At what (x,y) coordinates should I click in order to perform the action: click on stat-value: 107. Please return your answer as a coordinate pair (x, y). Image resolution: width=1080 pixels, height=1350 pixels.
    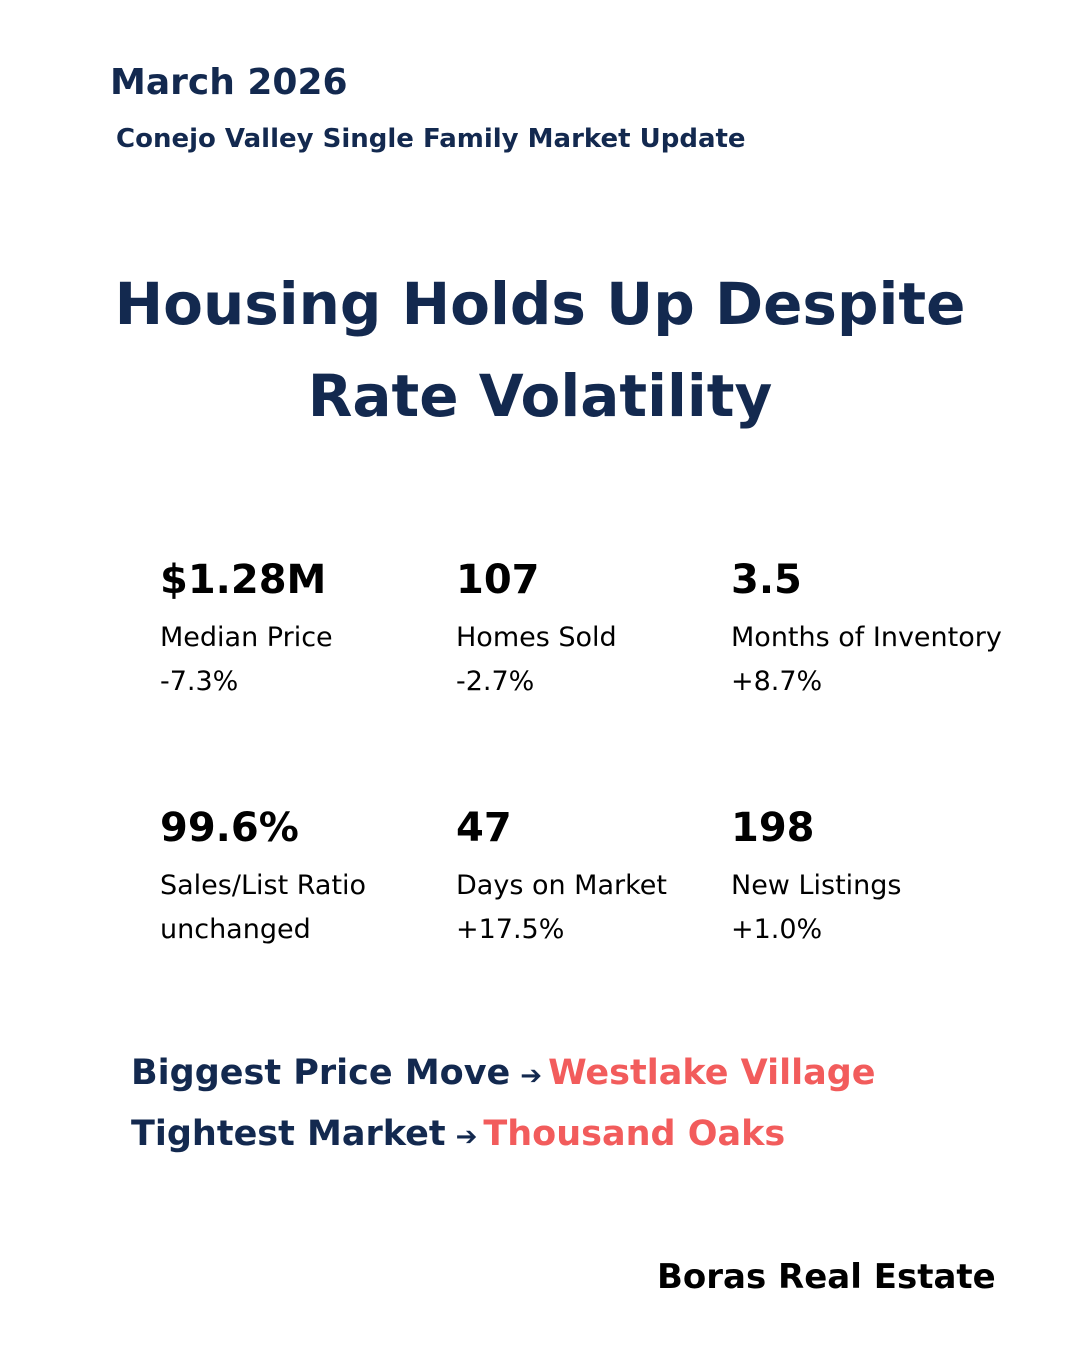
    Looking at the image, I should click on (498, 580).